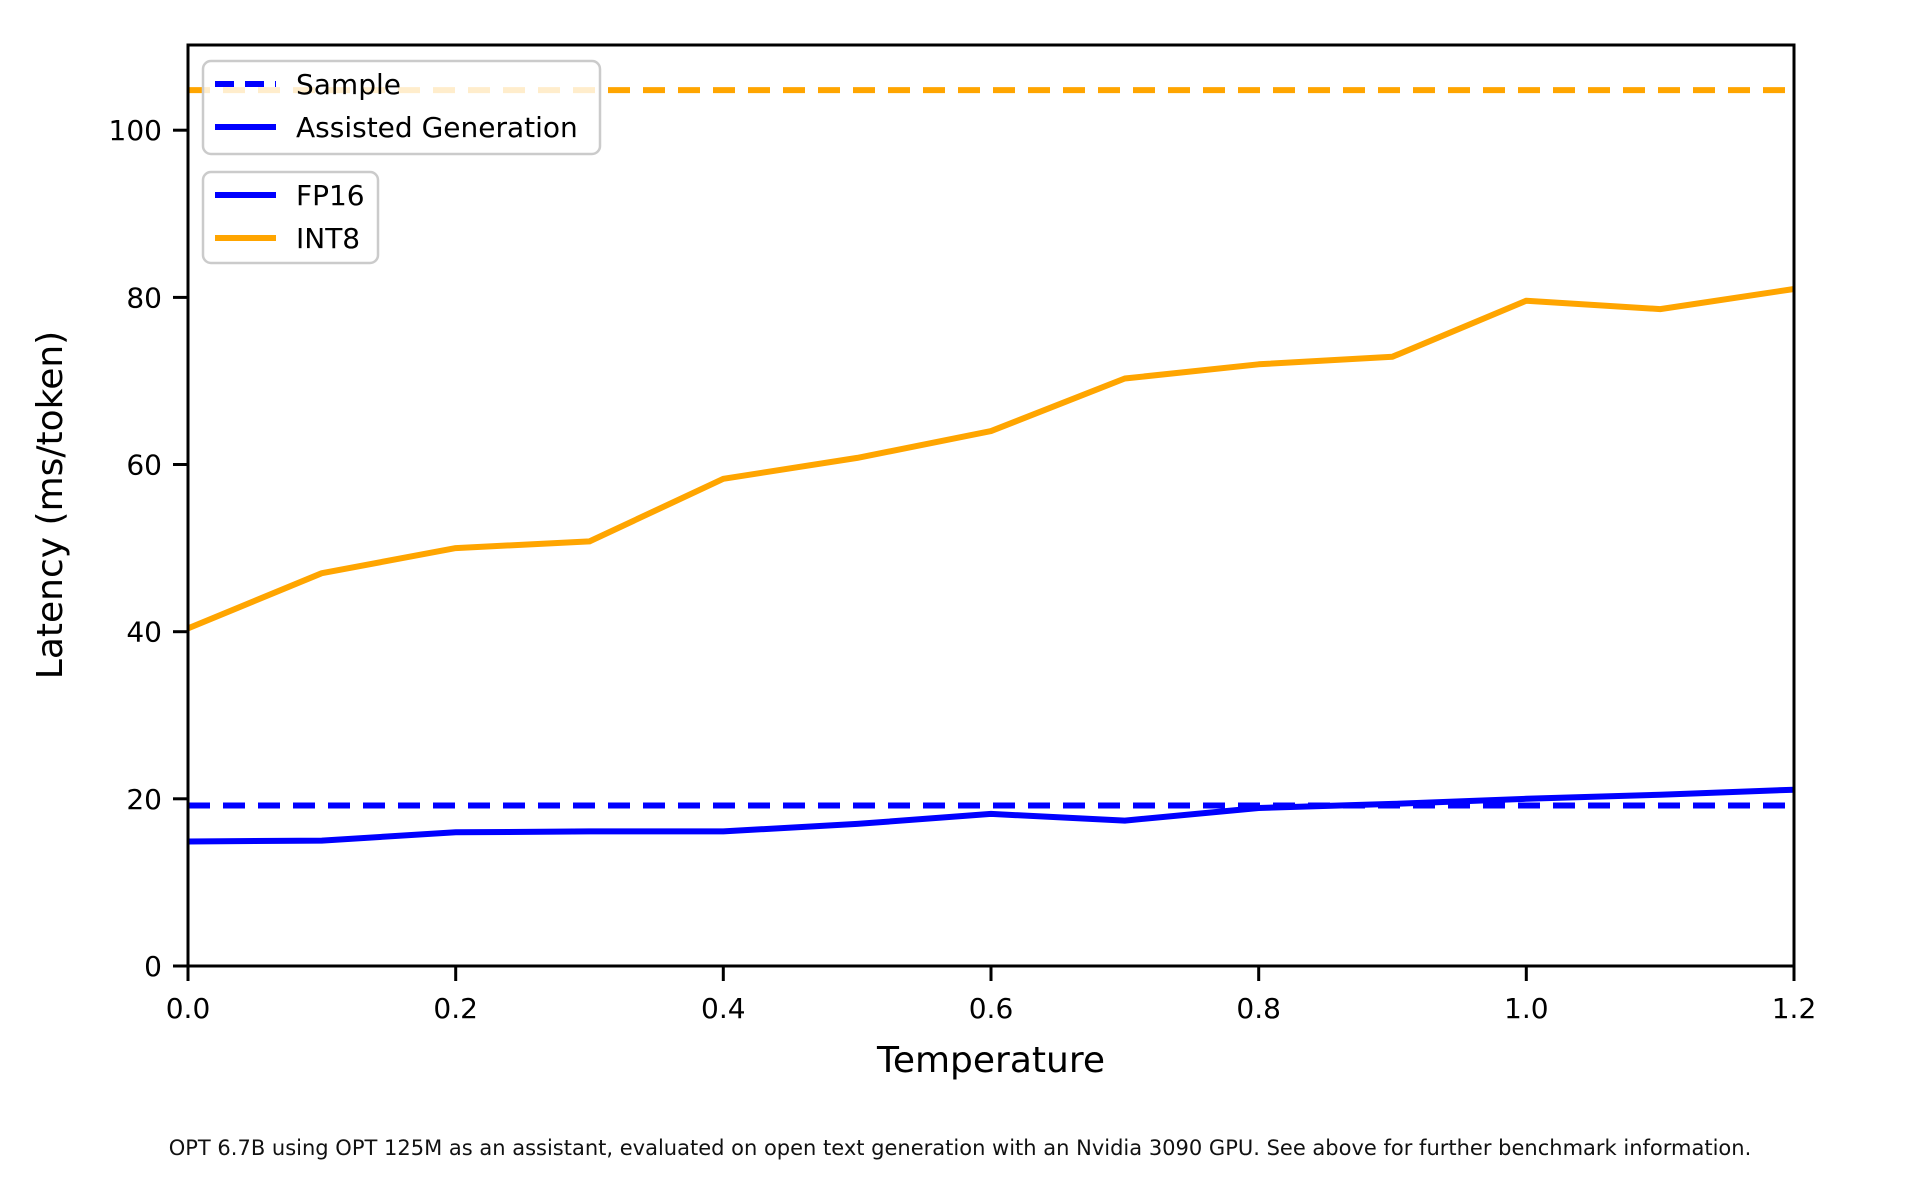  Describe the element at coordinates (144, 799) in the screenshot. I see `y-tick-label: 20` at that location.